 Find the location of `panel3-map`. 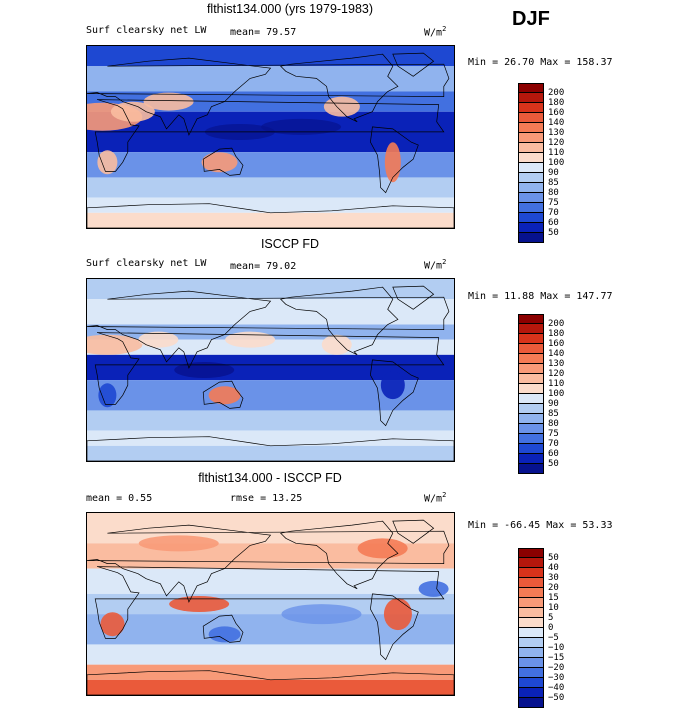

panel3-map is located at coordinates (270, 604).